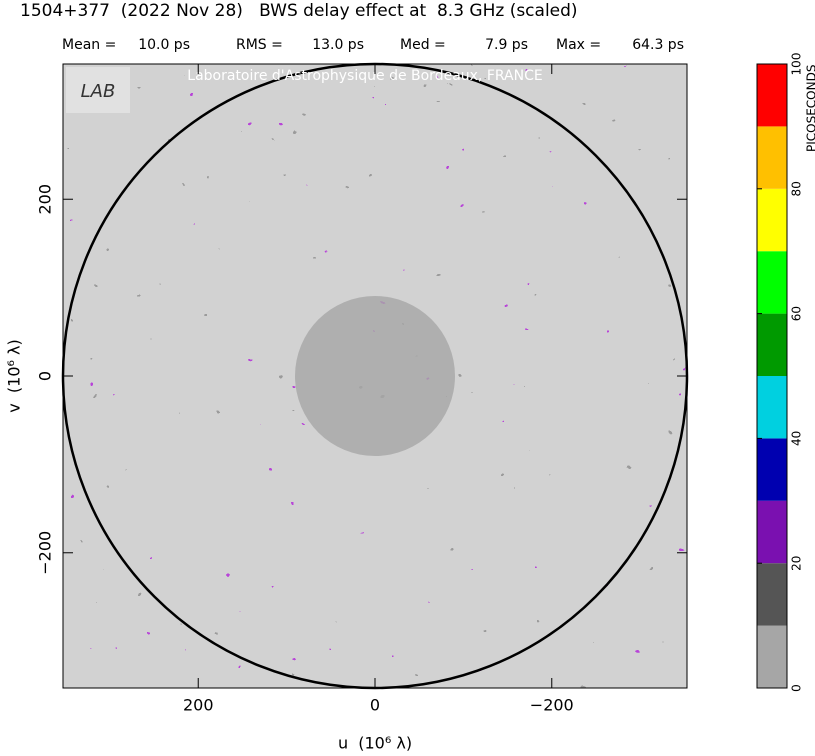  I want to click on colorbar-tick-label: 20, so click(797, 563).